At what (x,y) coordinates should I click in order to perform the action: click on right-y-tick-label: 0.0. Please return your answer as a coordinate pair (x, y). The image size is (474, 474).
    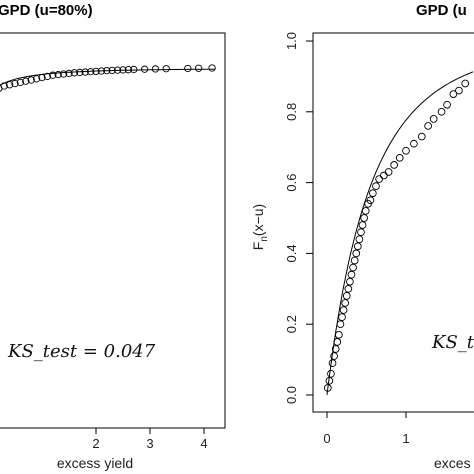
    Looking at the image, I should click on (291, 395).